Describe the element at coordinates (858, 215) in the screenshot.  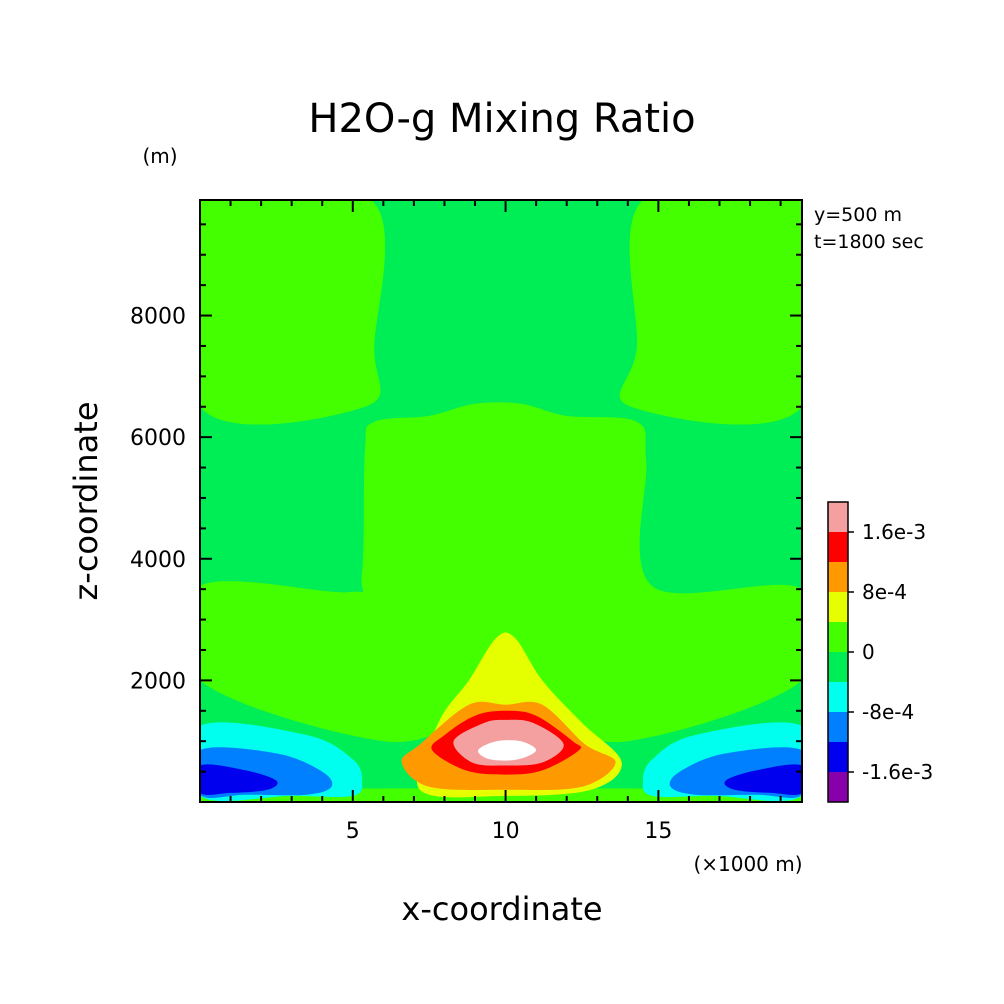
I see `info-line: y=500 m` at that location.